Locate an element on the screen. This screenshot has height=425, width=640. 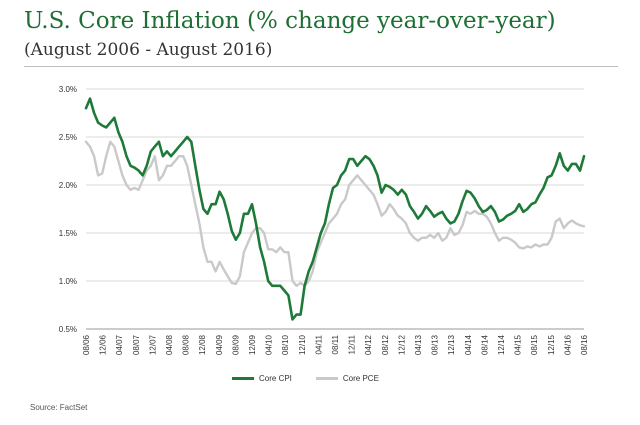
legend-label-core-cpi: Core CPI is located at coordinates (275, 378).